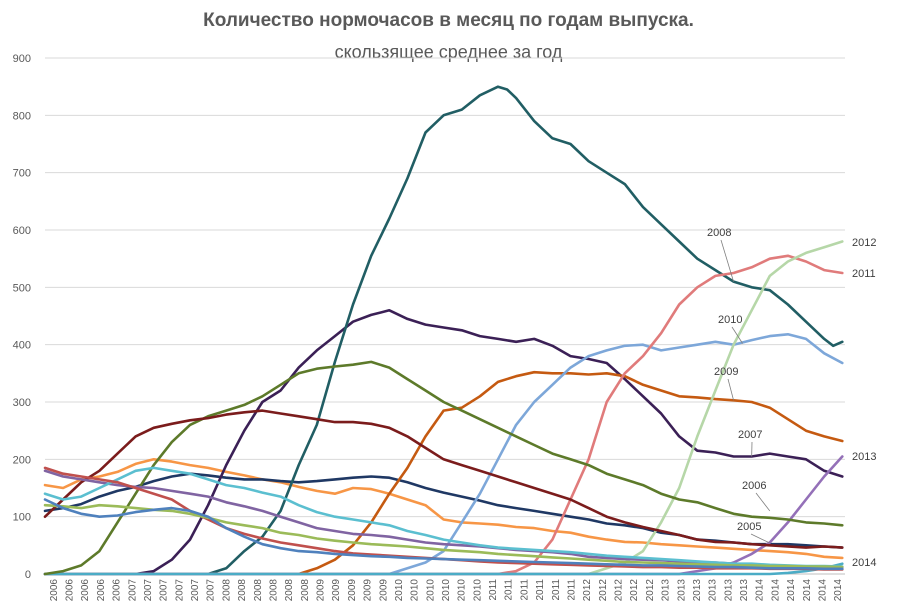 The height and width of the screenshot is (616, 897). What do you see at coordinates (749, 527) in the screenshot?
I see `series-label-2005: 2005` at bounding box center [749, 527].